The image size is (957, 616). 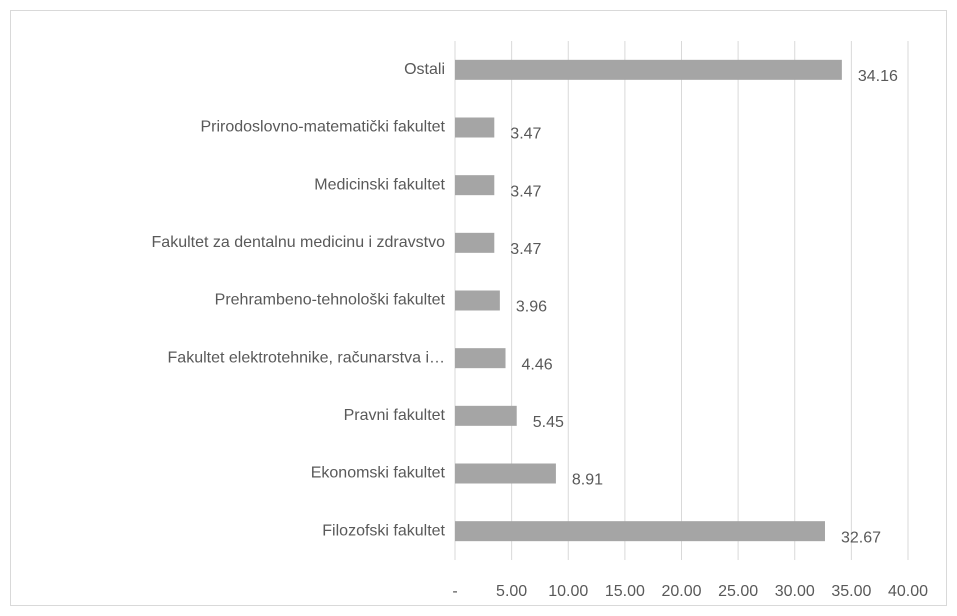 What do you see at coordinates (795, 591) in the screenshot?
I see `x-tick-label: 30.00` at bounding box center [795, 591].